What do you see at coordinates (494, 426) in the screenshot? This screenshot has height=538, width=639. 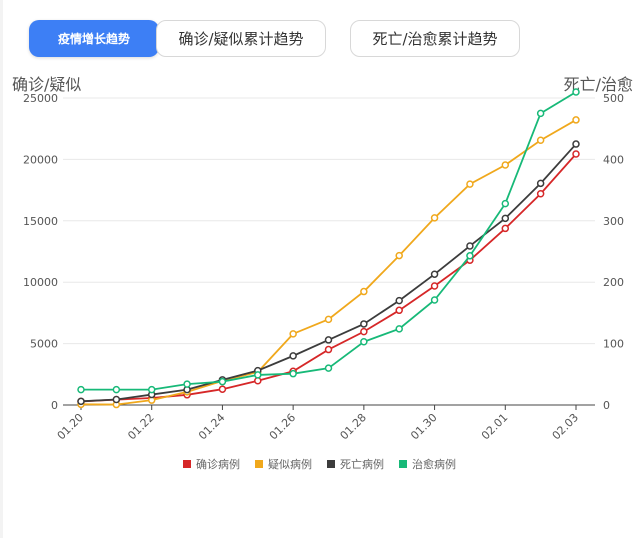 I see `x-tick-label: 02.01` at bounding box center [494, 426].